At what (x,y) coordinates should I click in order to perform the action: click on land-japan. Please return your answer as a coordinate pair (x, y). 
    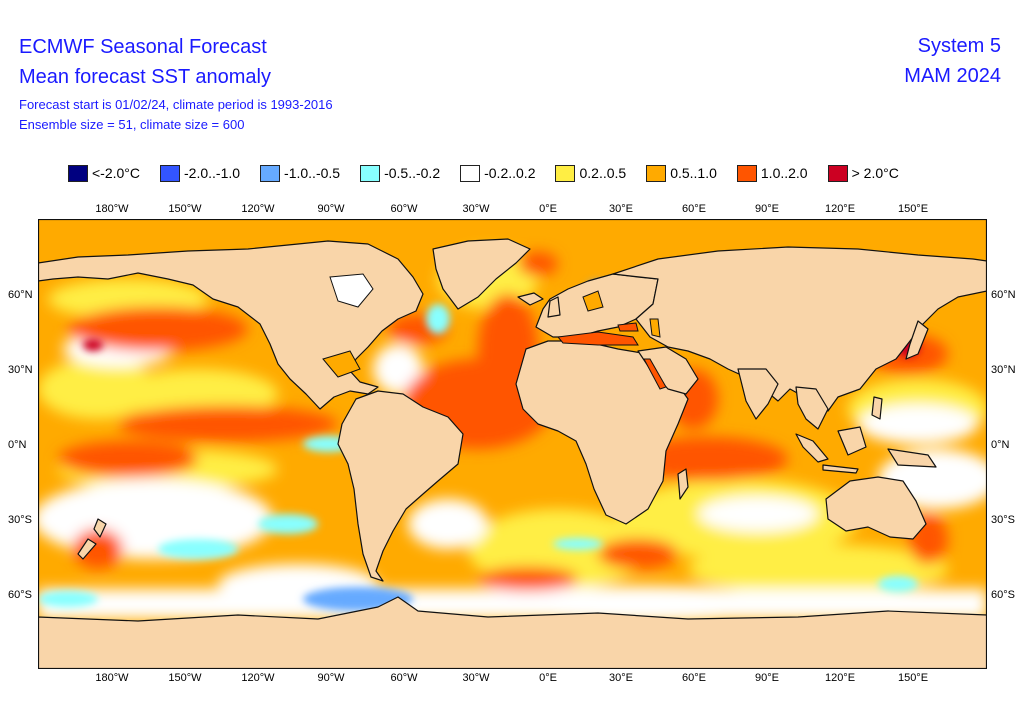
    Looking at the image, I should click on (917, 340).